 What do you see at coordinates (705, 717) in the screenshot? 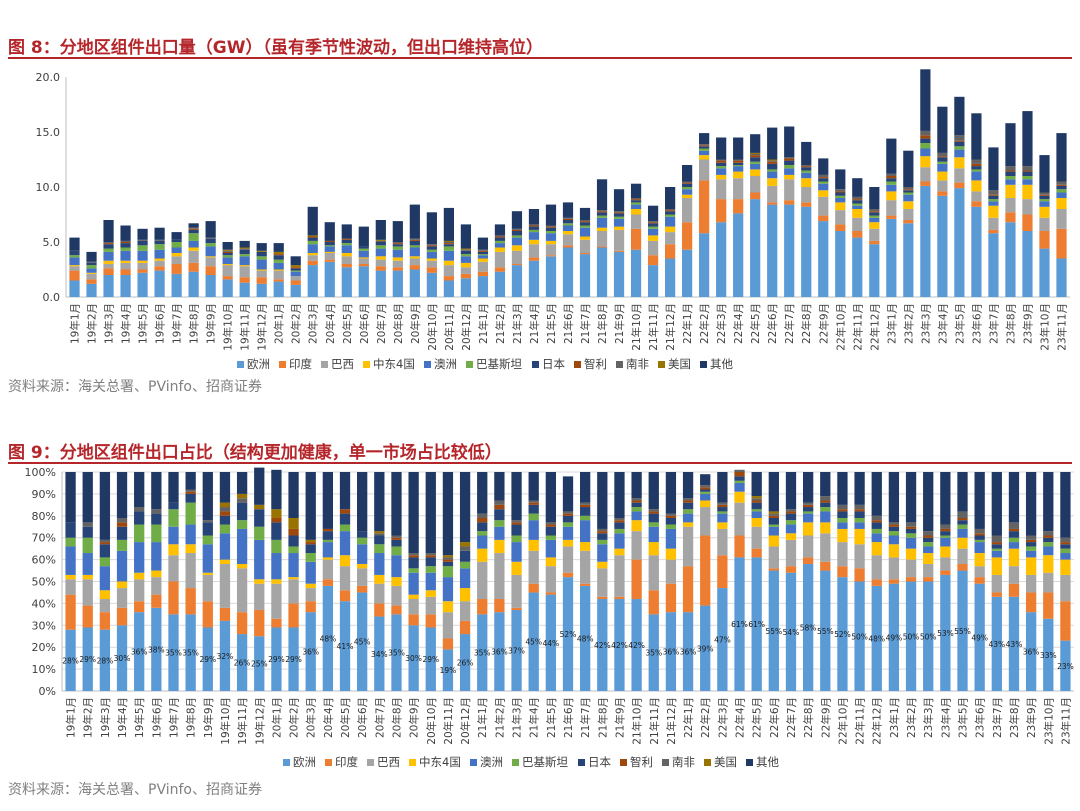
I see `x-tick-label: 22年2月` at bounding box center [705, 717].